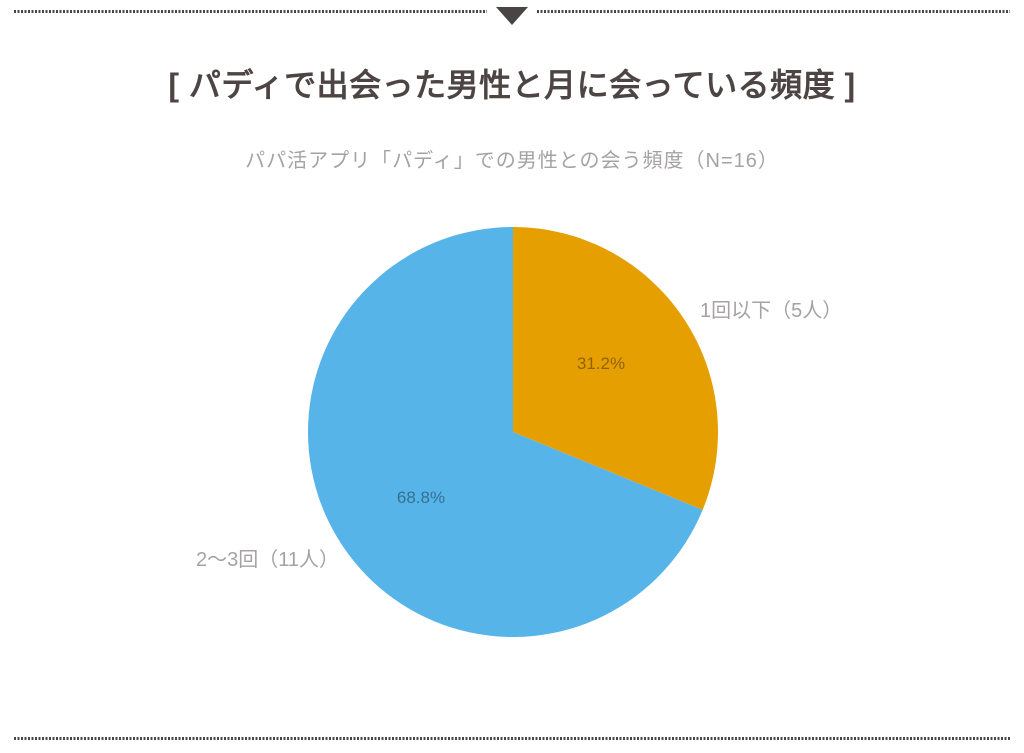 Image resolution: width=1024 pixels, height=753 pixels. Describe the element at coordinates (268, 560) in the screenshot. I see `pie-slice-callout-label-1: 2〜3回（11人）` at that location.